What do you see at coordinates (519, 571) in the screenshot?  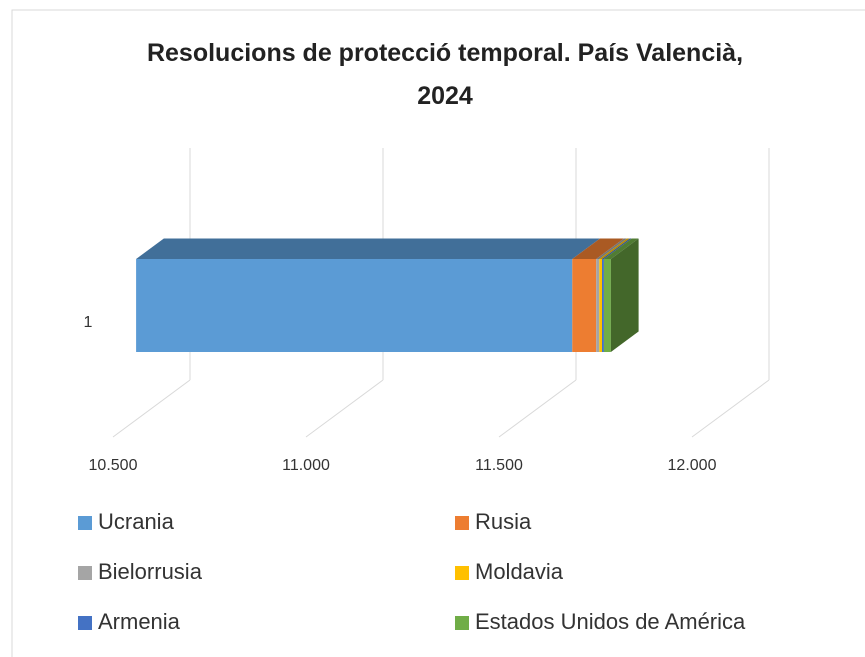 I see `legend-label: Moldavia` at bounding box center [519, 571].